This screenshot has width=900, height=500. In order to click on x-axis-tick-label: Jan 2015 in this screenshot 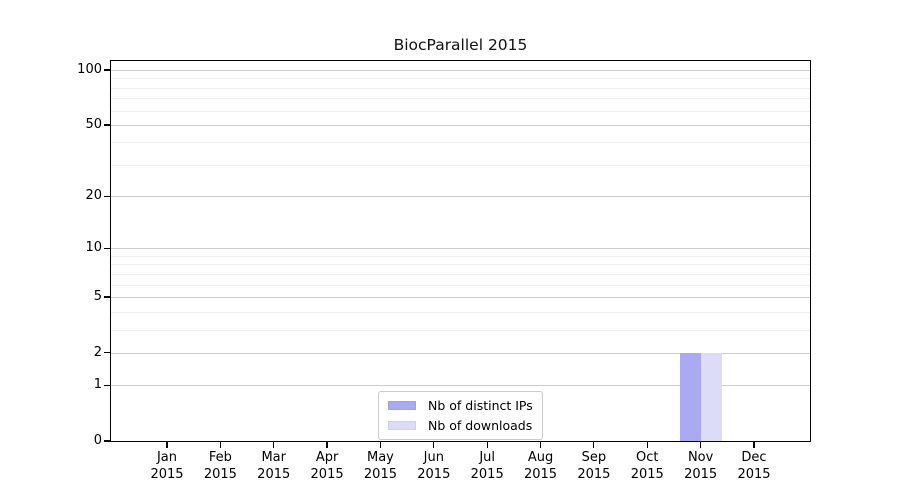, I will do `click(167, 466)`.